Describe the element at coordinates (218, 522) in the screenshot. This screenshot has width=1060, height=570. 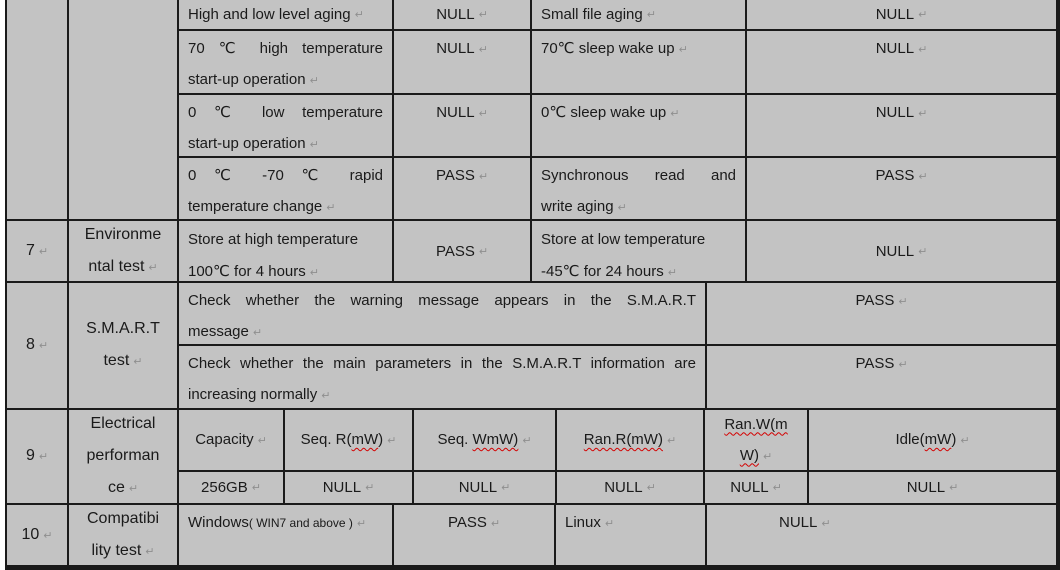
I see `os-label: Windows` at that location.